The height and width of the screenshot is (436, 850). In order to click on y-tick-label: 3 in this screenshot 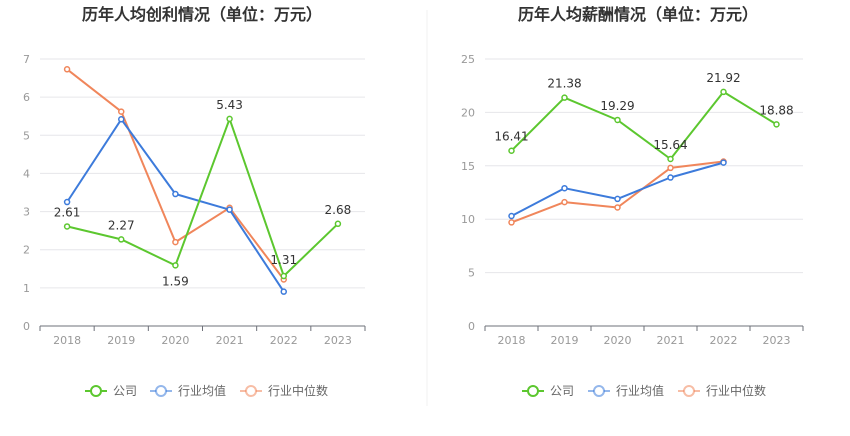, I will do `click(26, 212)`.